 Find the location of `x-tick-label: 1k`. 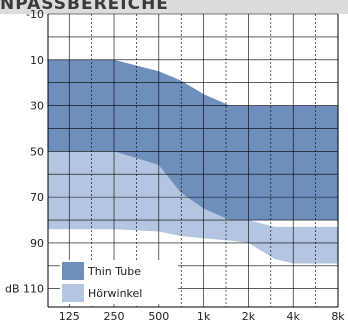

x-tick-label: 1k is located at coordinates (204, 315).